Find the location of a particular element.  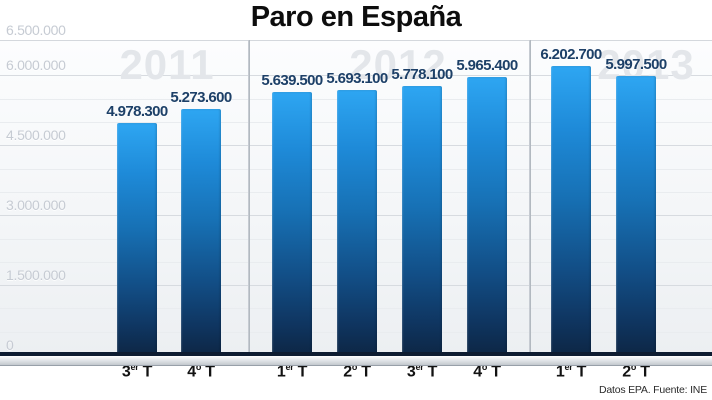

bar-2012-q3 is located at coordinates (422, 220).